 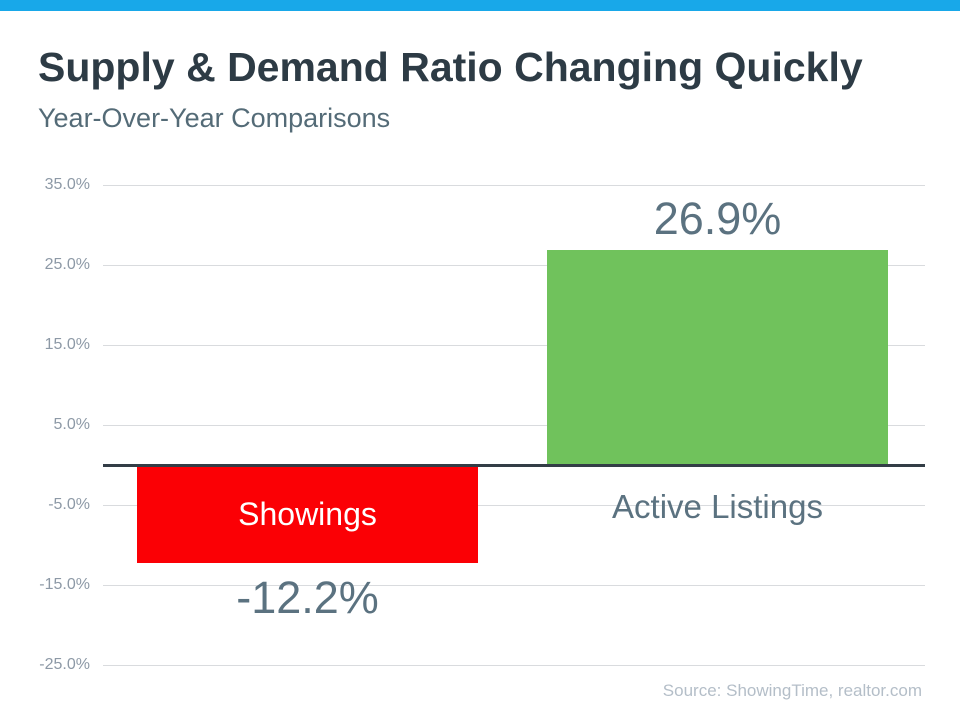 I want to click on page-subtitle: Year-Over-Year Comparisons, so click(x=214, y=118).